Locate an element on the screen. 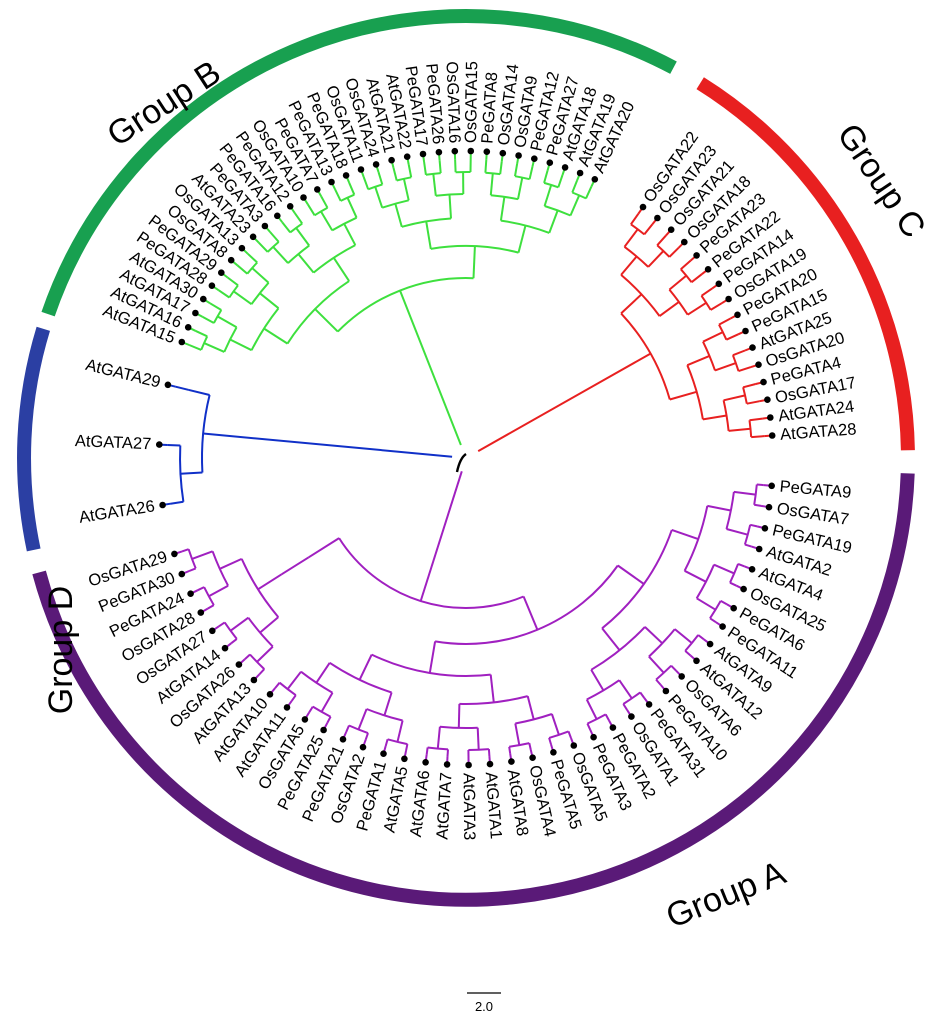  group-b-root-branch is located at coordinates (430, 368).